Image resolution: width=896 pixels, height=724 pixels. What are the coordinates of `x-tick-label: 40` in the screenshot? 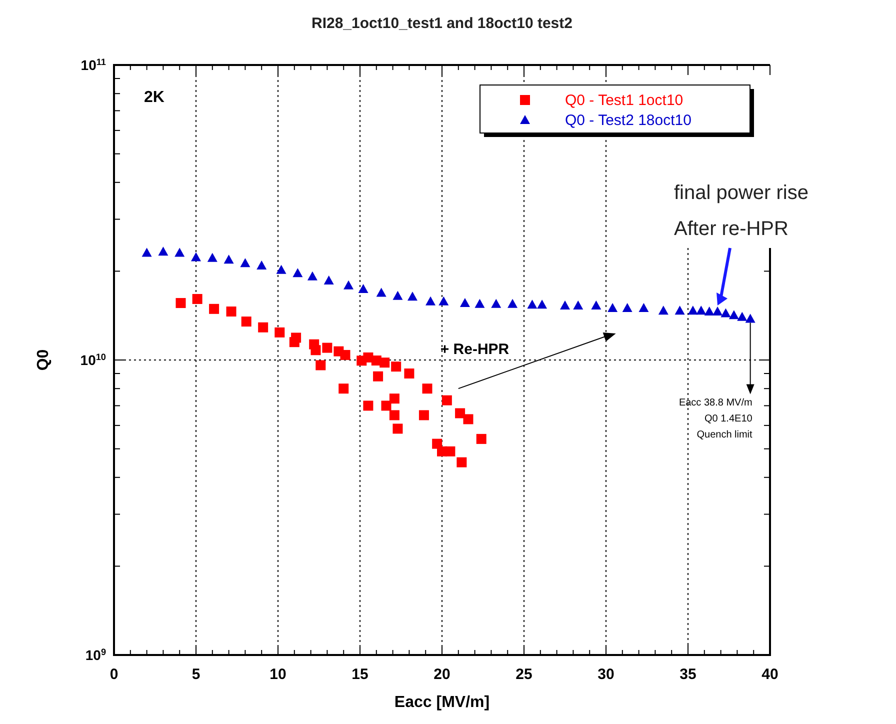 It's located at (770, 674).